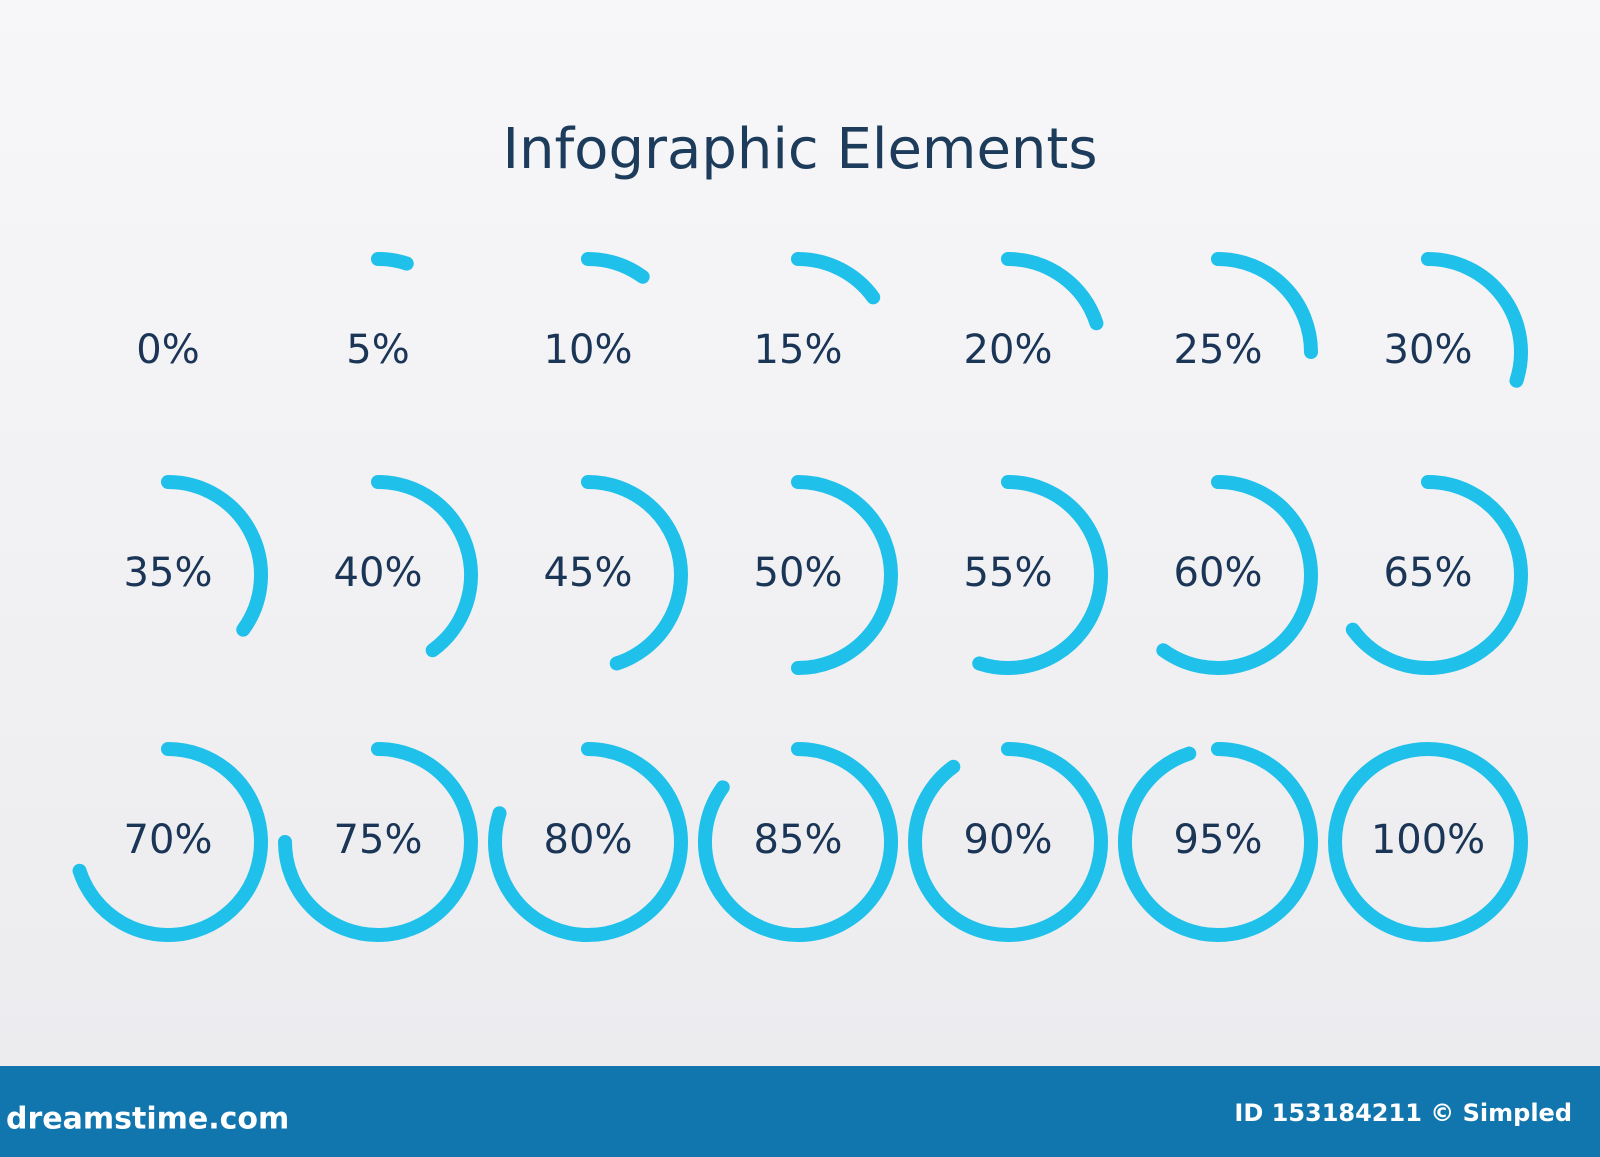 The height and width of the screenshot is (1157, 1600). Describe the element at coordinates (377, 350) in the screenshot. I see `ring-label: 5%` at that location.